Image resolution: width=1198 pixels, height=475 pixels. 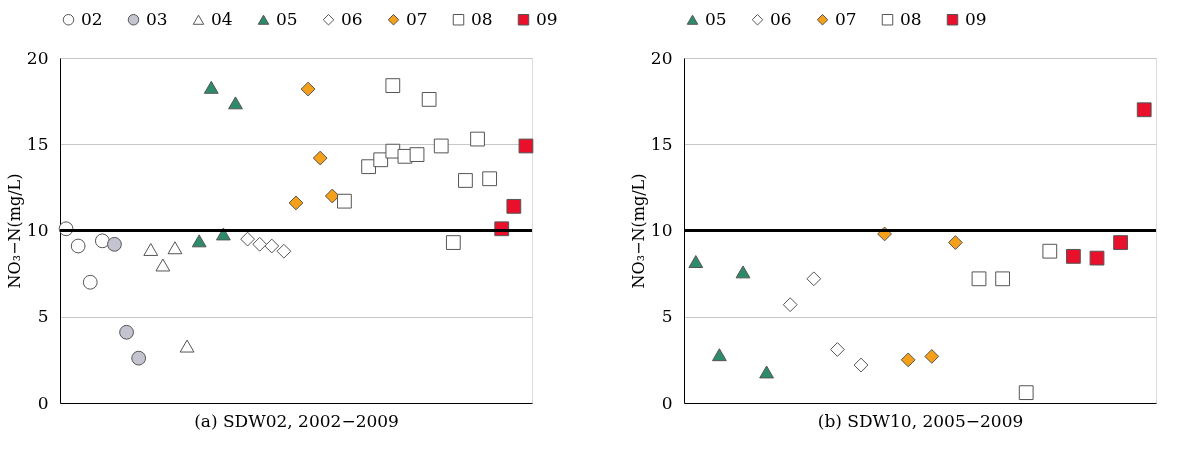 I want to click on legend-label: 03, so click(x=157, y=18).